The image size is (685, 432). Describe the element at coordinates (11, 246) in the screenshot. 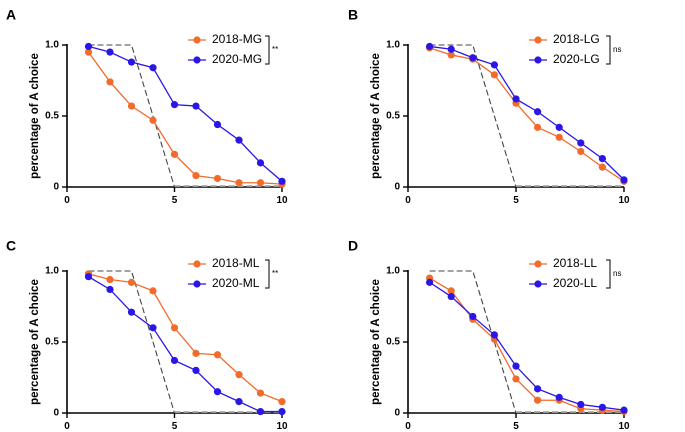

I see `panel-label: C` at that location.